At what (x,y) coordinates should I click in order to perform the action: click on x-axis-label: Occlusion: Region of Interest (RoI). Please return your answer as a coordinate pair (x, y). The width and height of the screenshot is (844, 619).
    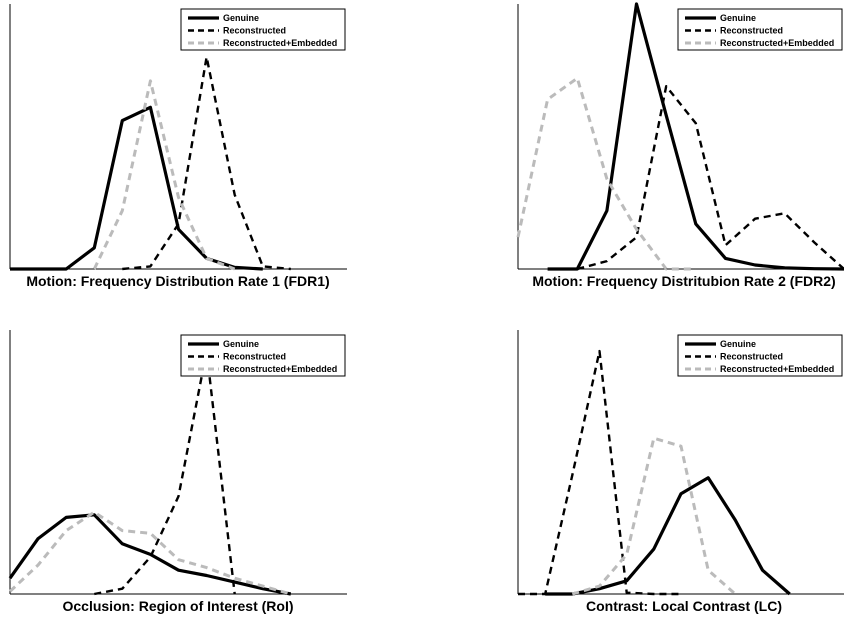
    Looking at the image, I should click on (177, 606).